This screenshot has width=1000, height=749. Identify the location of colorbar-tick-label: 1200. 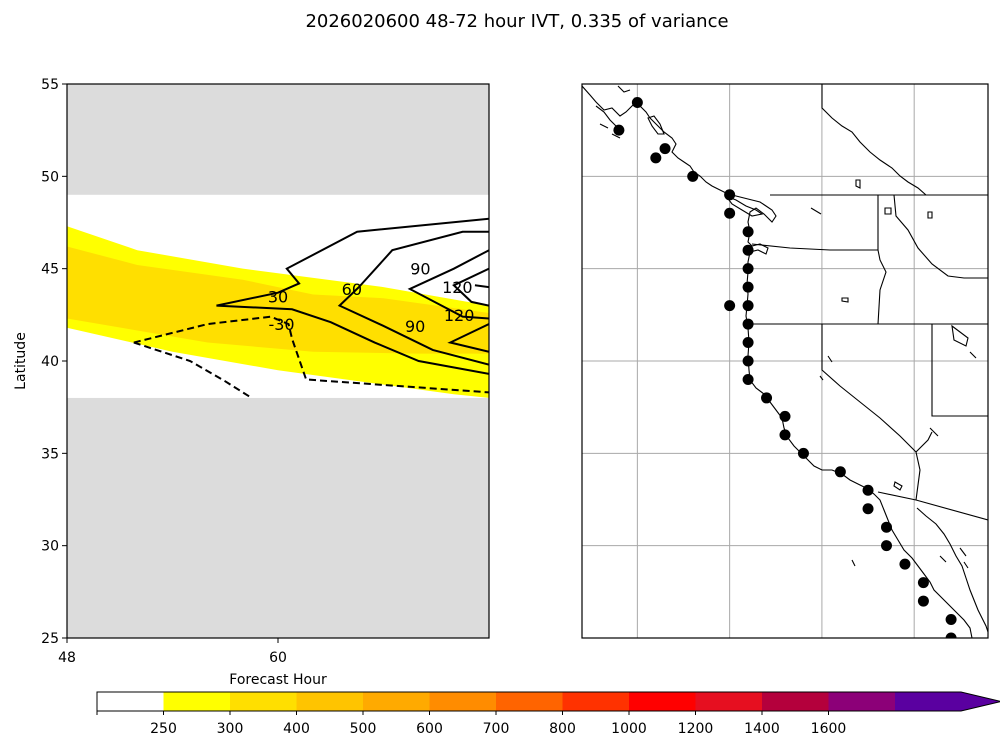
(696, 729).